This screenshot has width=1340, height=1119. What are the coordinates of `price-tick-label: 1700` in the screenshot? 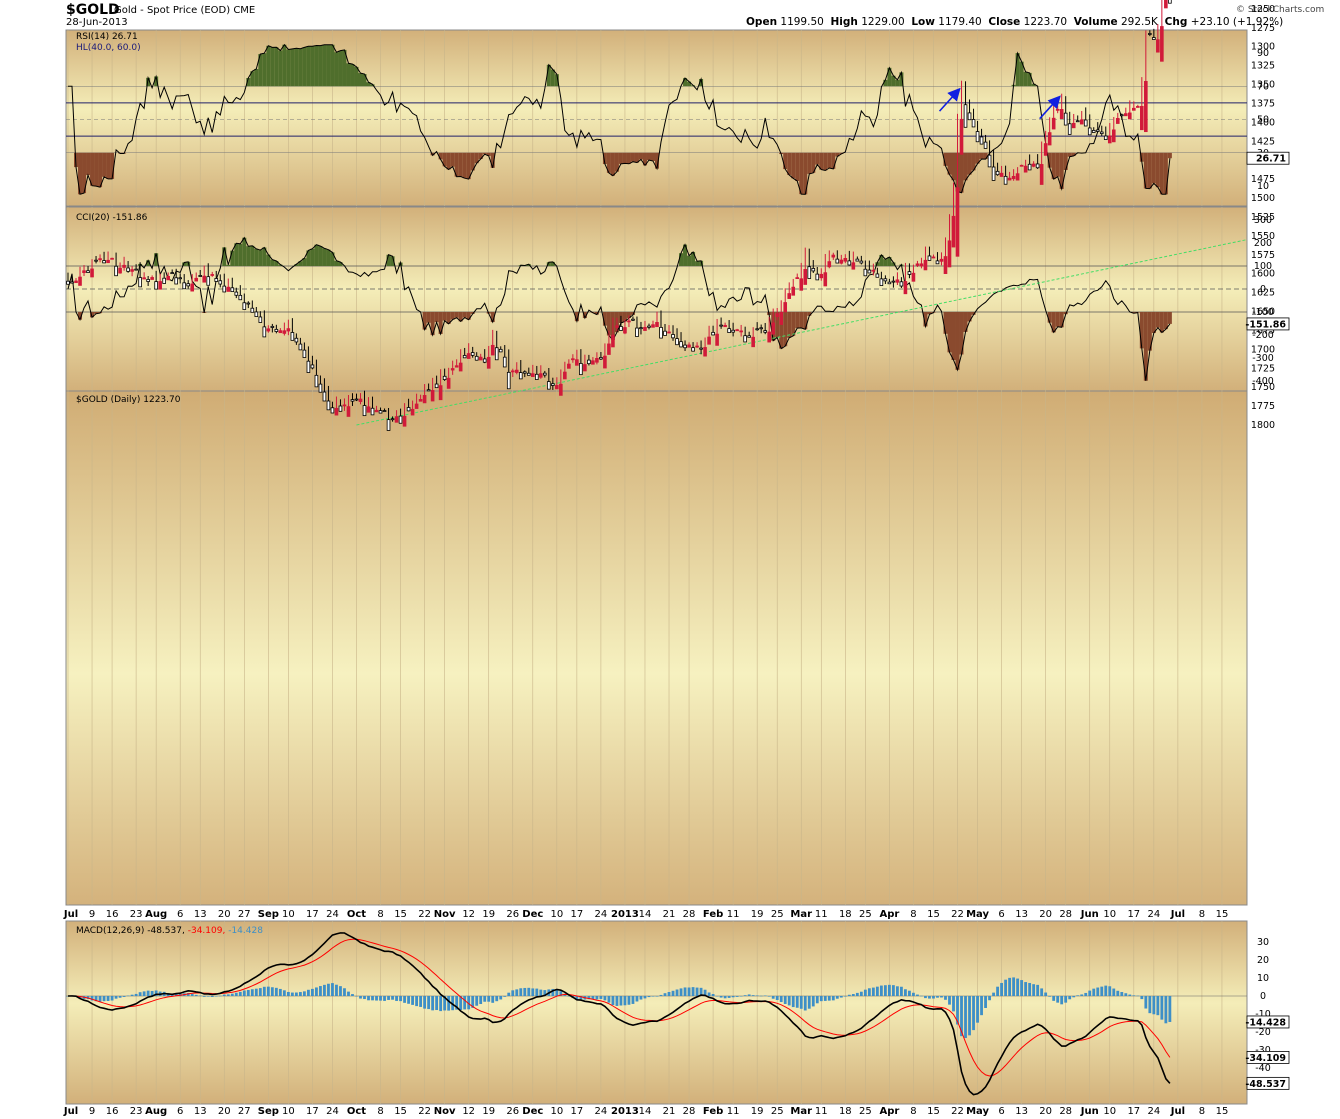 It's located at (1263, 349).